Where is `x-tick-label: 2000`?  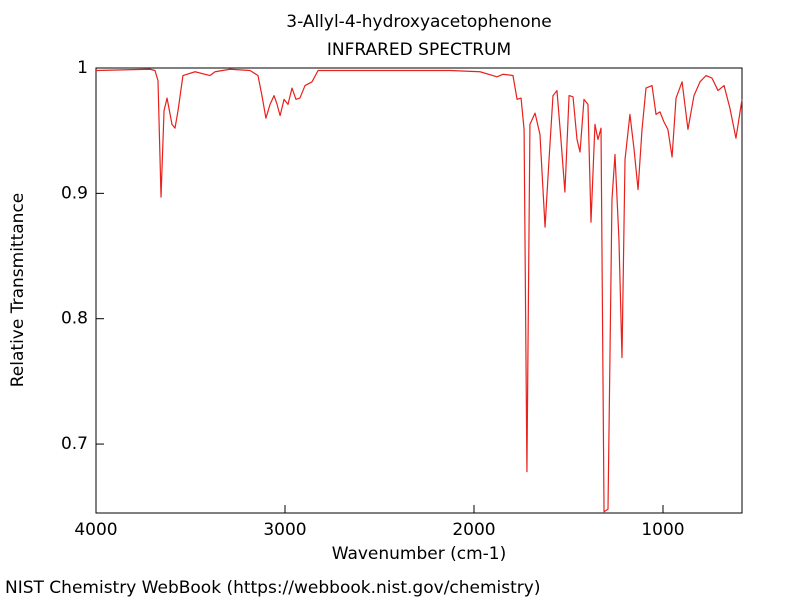
x-tick-label: 2000 is located at coordinates (473, 530).